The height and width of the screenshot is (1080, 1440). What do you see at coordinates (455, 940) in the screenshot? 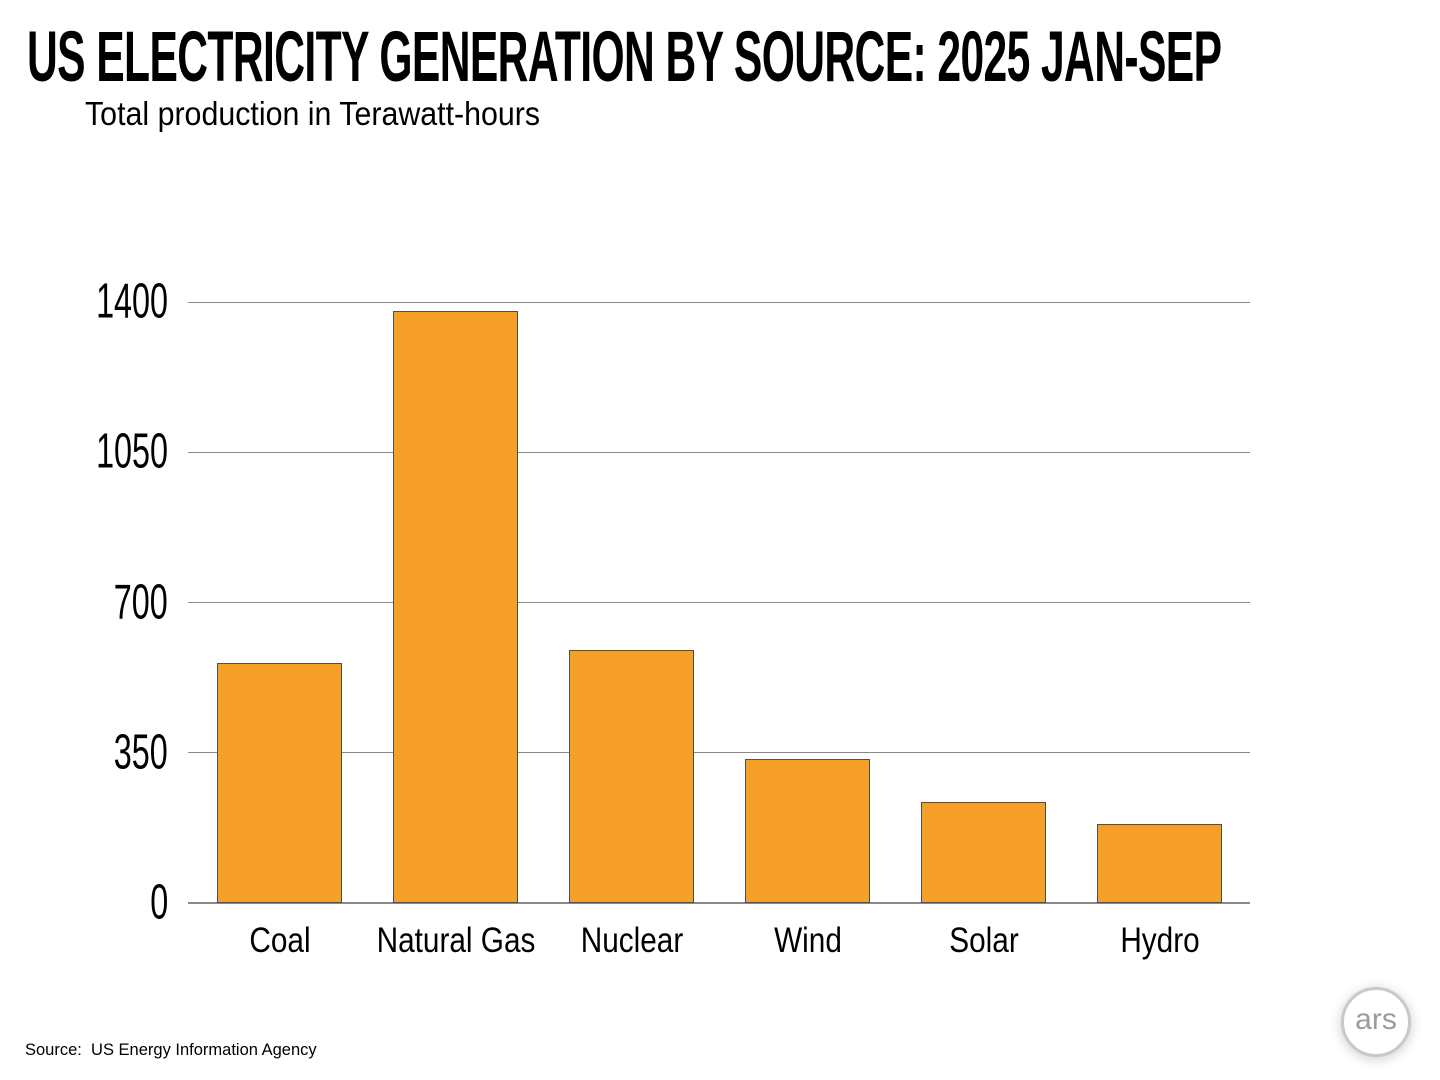
I see `x-axis-category-label: Natural Gas` at bounding box center [455, 940].